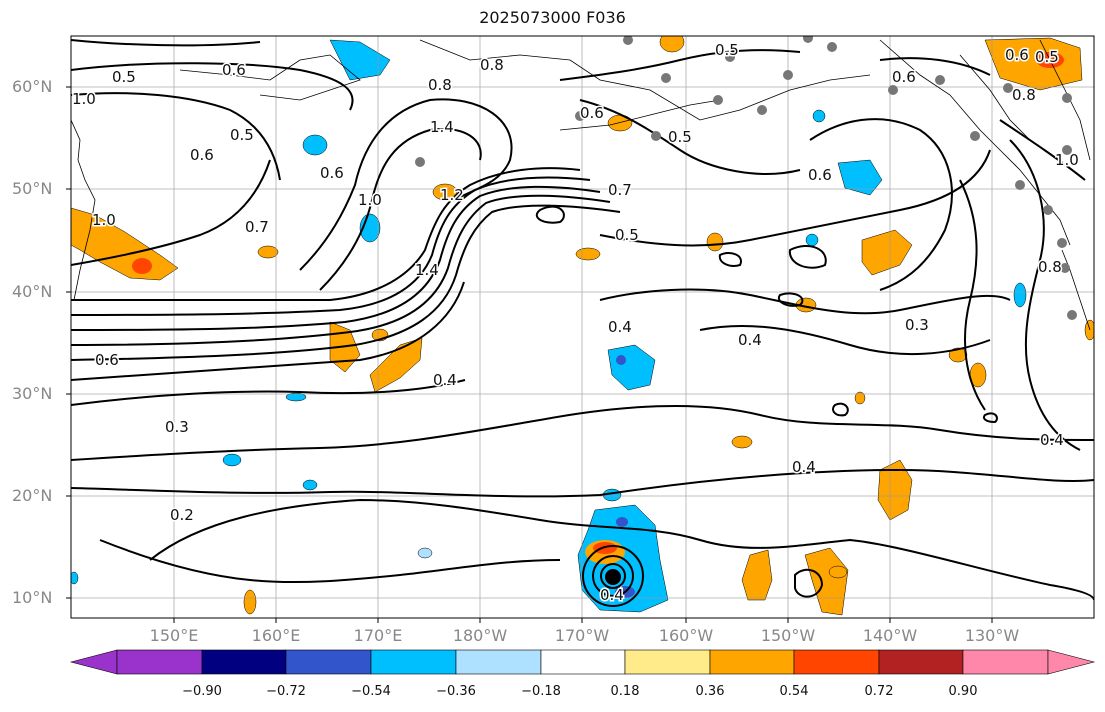 This screenshot has height=712, width=1105. Describe the element at coordinates (32, 188) in the screenshot. I see `lat-label: 50°N` at that location.